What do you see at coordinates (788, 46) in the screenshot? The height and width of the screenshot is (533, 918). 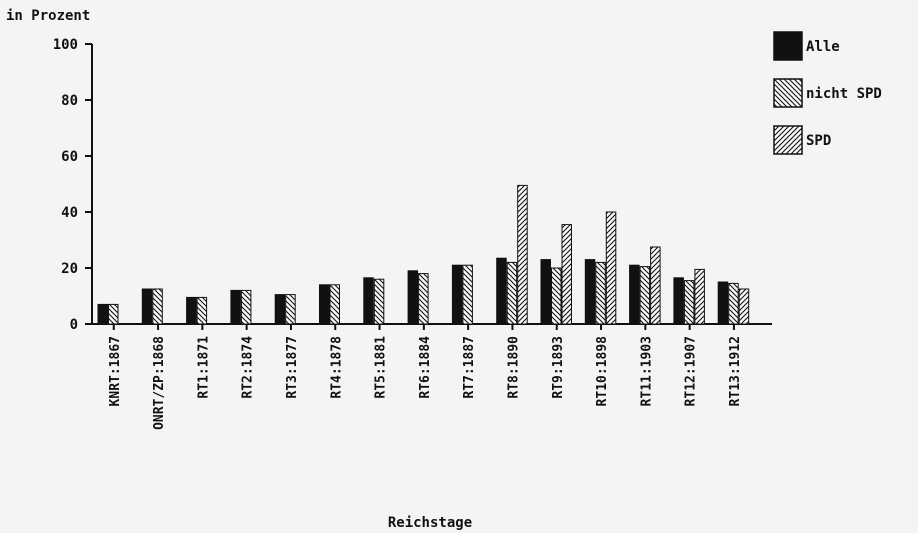 I see `legend-swatch-solid` at bounding box center [788, 46].